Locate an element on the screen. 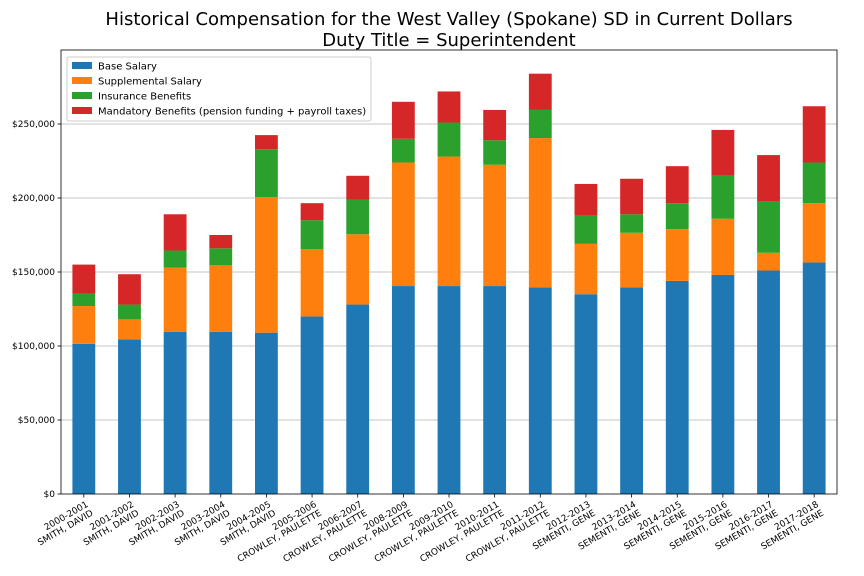 The width and height of the screenshot is (864, 576). chart-subtitle: Duty Title = Superintendent is located at coordinates (448, 40).